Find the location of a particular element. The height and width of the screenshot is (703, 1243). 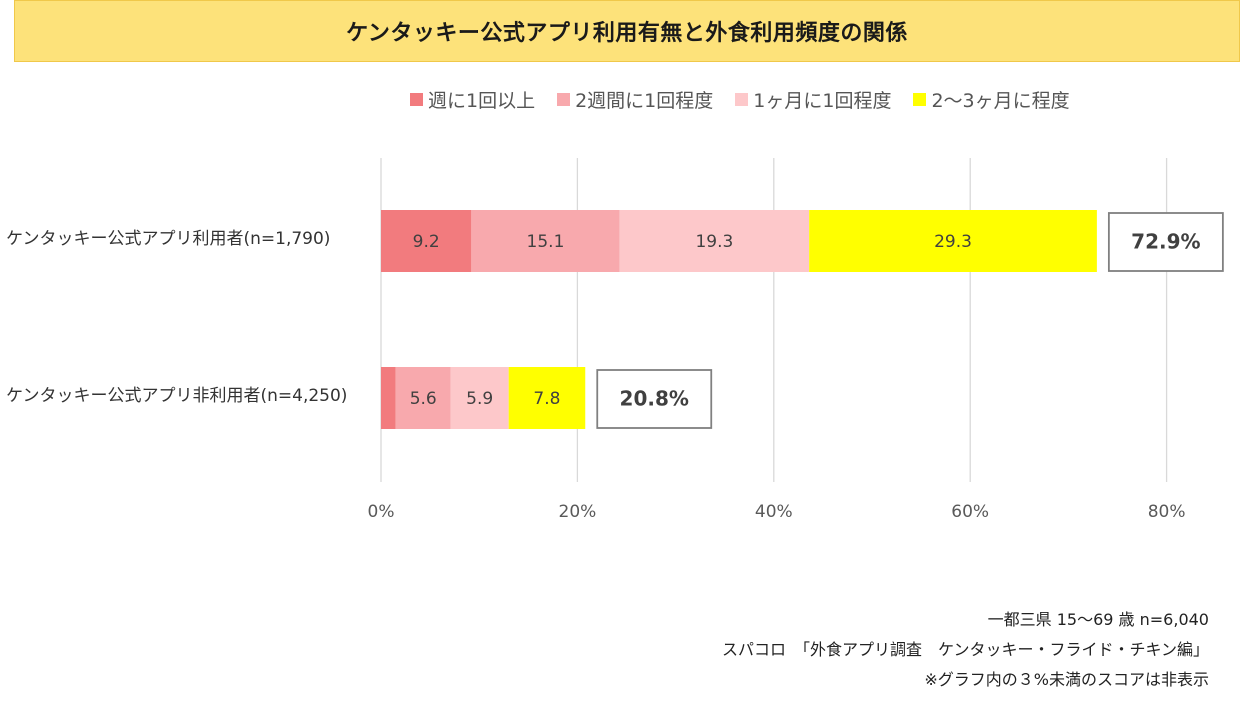

total-label-0: 72.9% is located at coordinates (1165, 242).